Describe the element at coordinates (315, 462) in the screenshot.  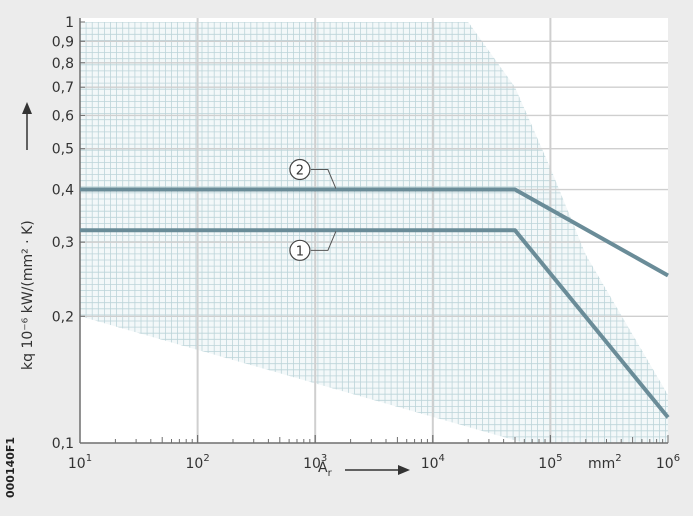
I see `x-tick-label: 10³` at that location.